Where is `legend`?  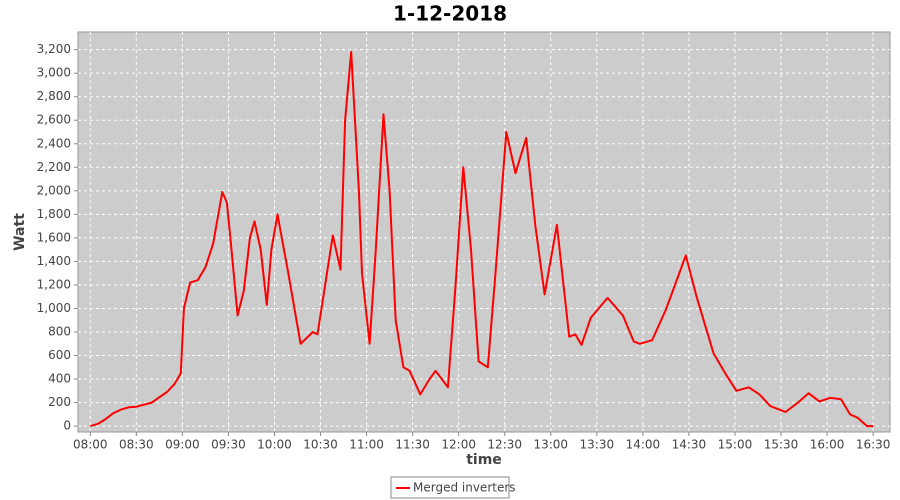
legend is located at coordinates (450, 487).